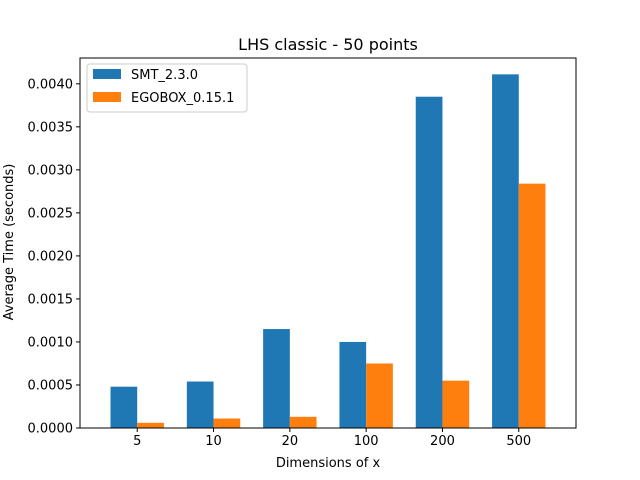 The width and height of the screenshot is (640, 480). What do you see at coordinates (518, 441) in the screenshot?
I see `x-tick-label: 500` at bounding box center [518, 441].